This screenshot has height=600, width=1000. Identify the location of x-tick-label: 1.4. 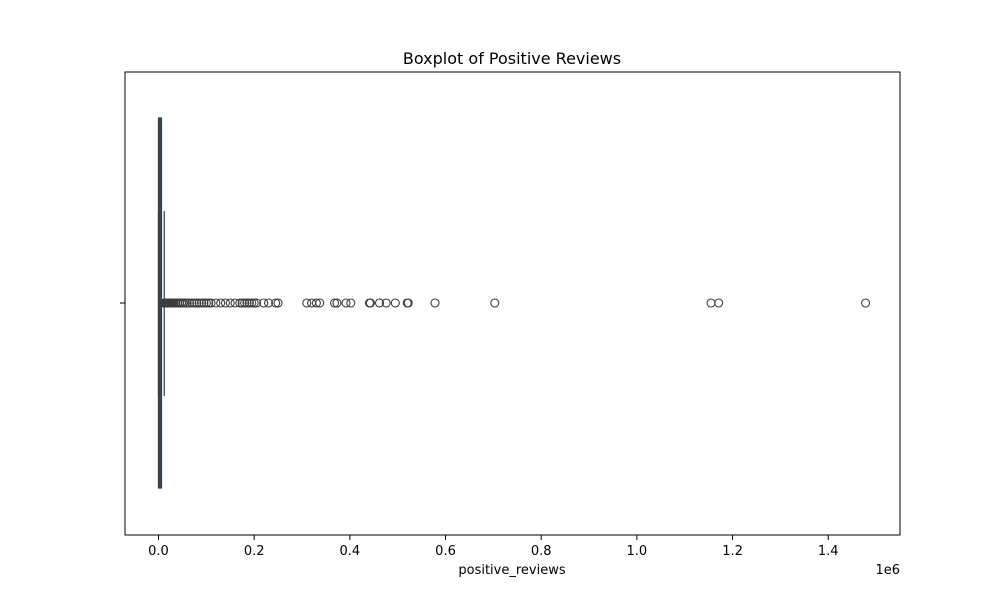
(828, 551).